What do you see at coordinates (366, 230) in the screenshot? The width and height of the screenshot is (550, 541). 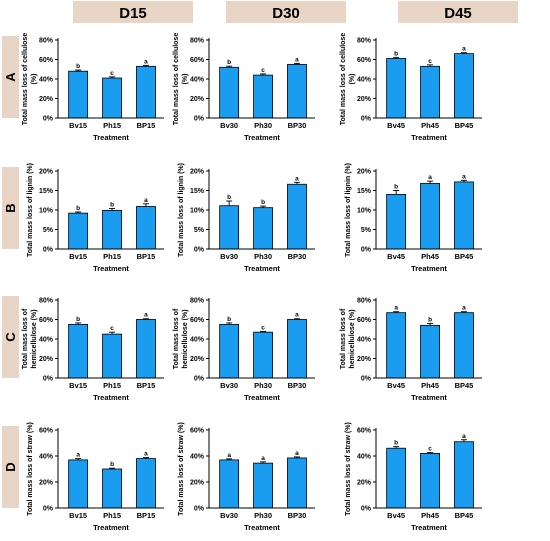 I see `y-tick-label: 5%` at bounding box center [366, 230].